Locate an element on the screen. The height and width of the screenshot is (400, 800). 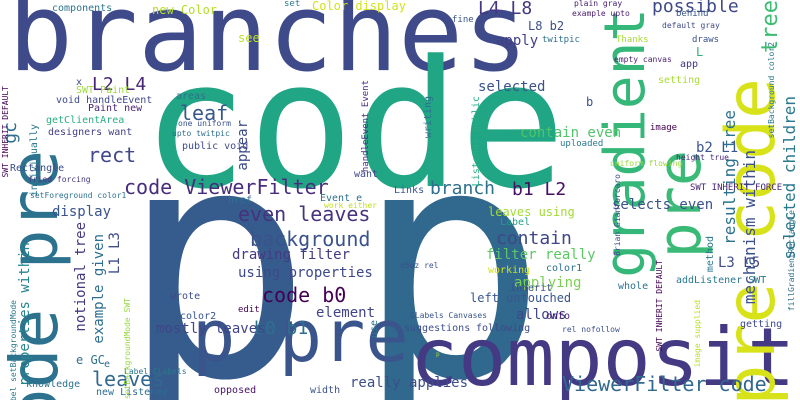
word-handleevent-event: handleEvent Event is located at coordinates (366, 126).